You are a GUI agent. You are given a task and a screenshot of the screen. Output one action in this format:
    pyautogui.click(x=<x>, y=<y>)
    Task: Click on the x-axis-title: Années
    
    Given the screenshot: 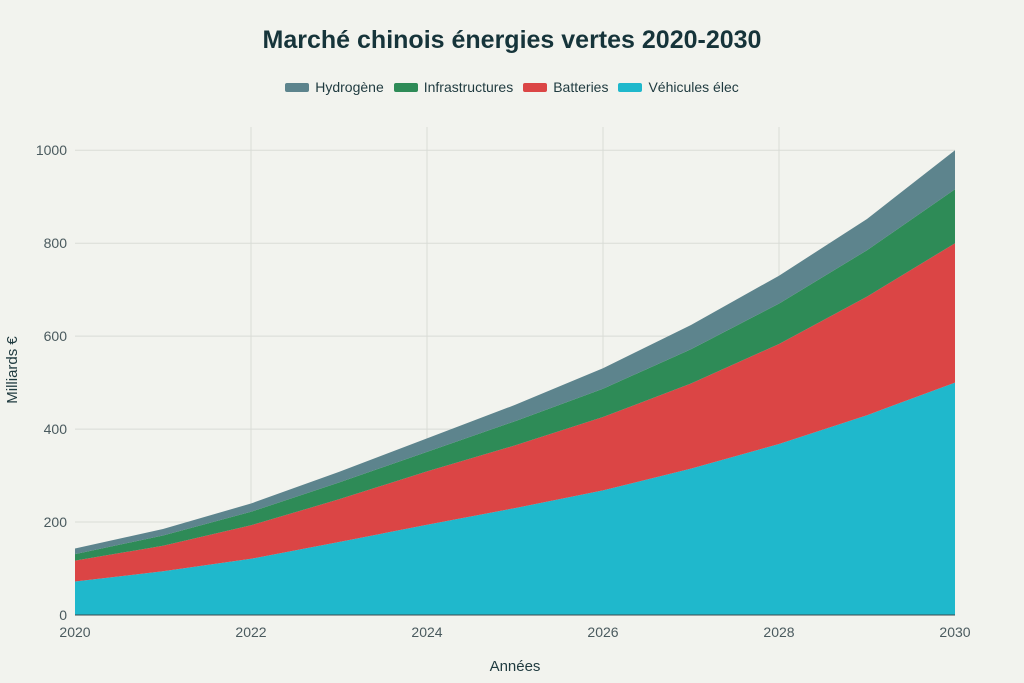 What is the action you would take?
    pyautogui.click(x=515, y=666)
    